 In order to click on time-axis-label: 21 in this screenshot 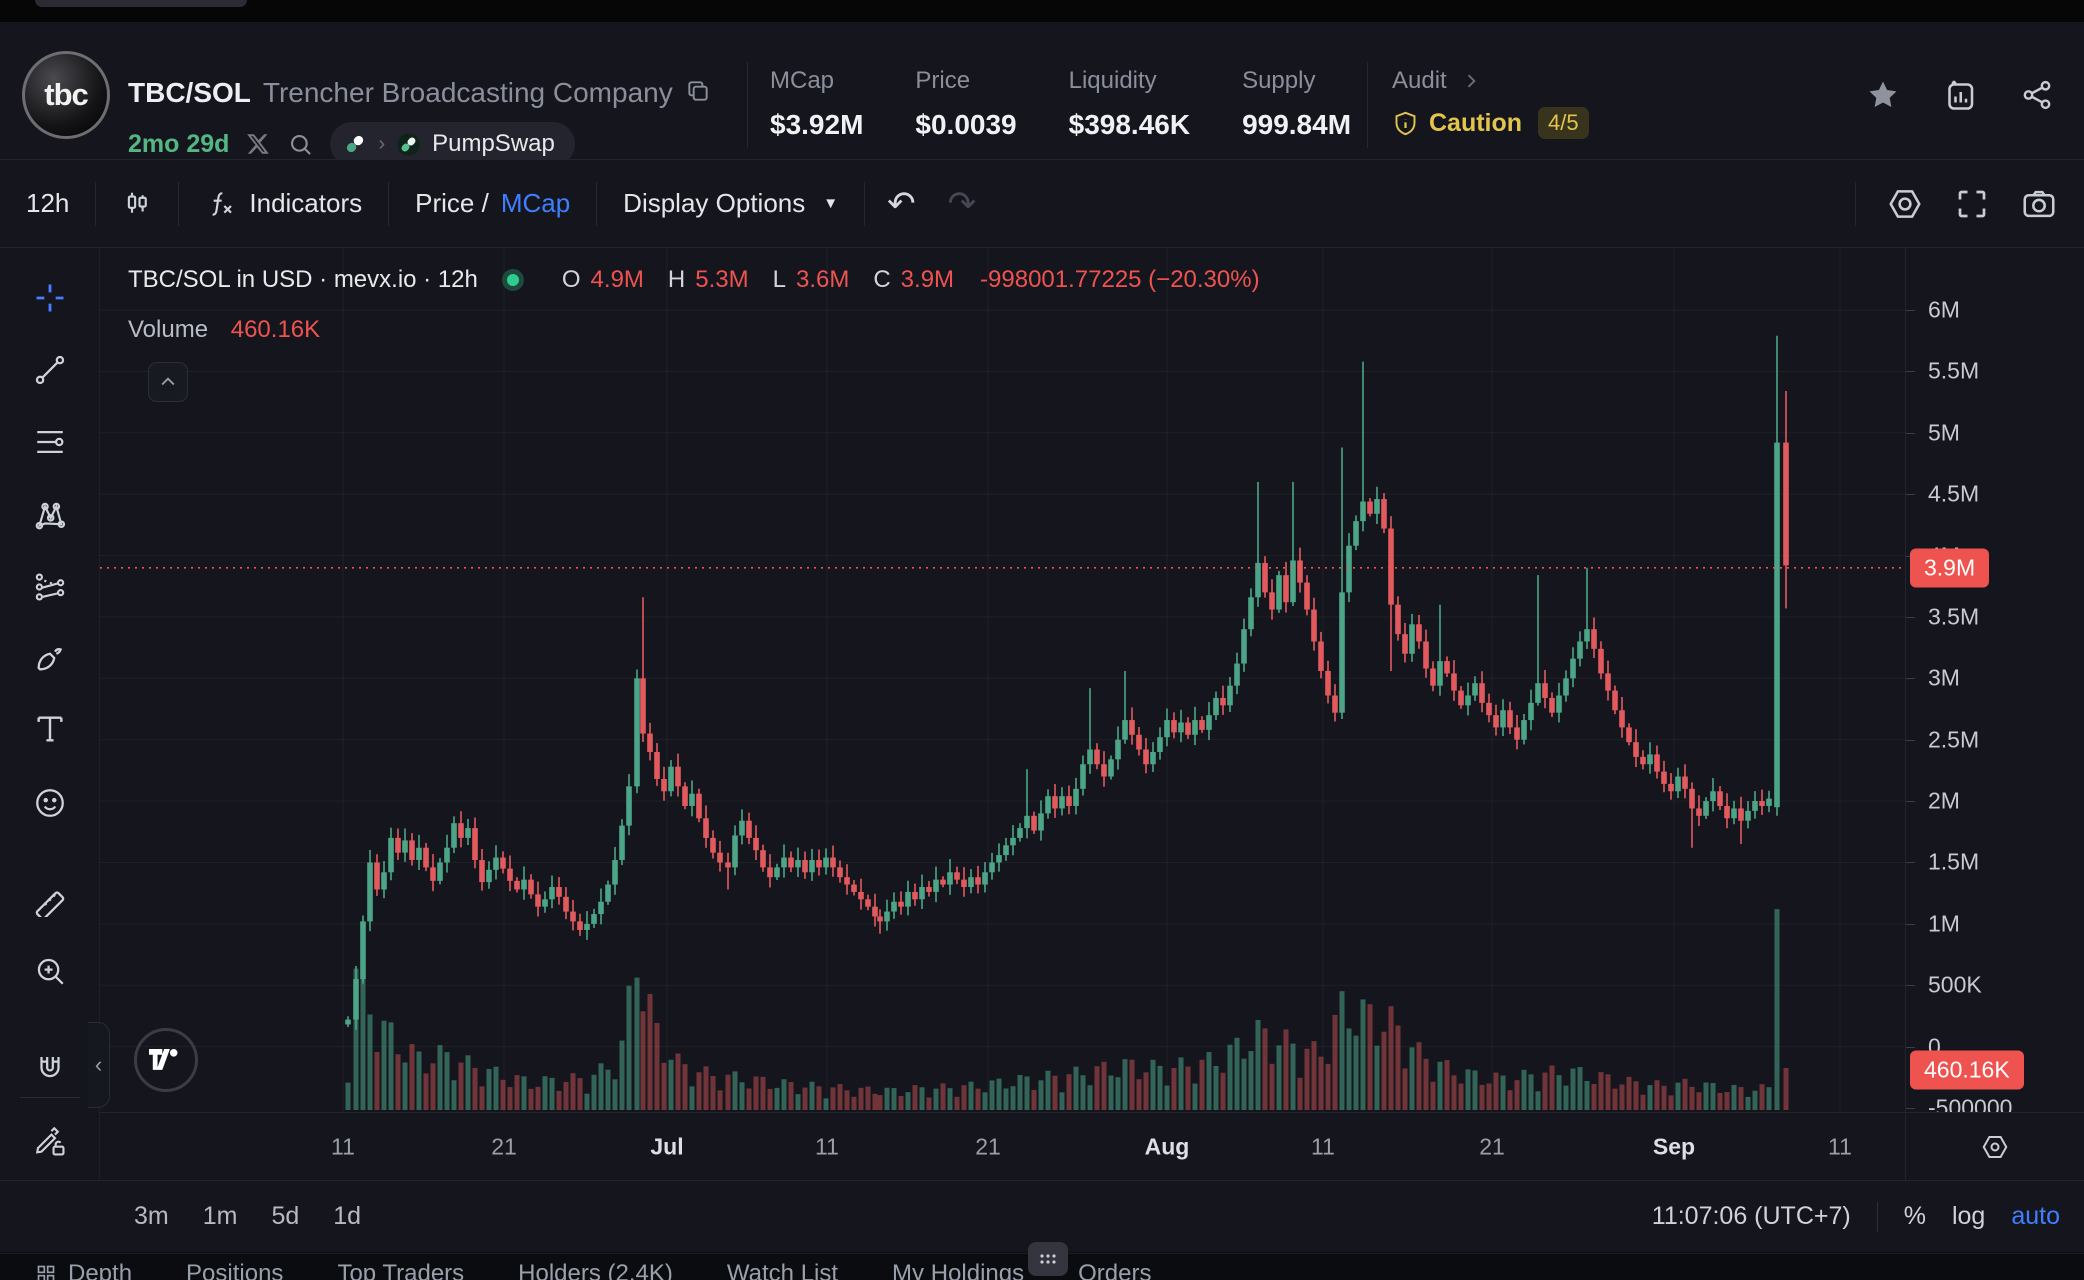, I will do `click(988, 1146)`.